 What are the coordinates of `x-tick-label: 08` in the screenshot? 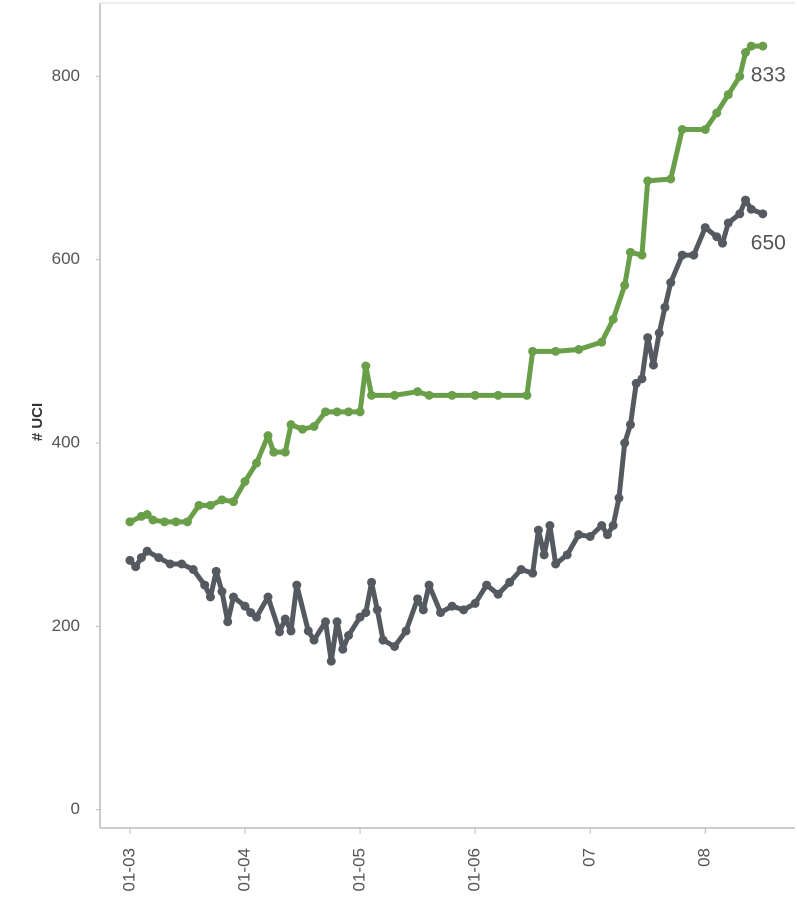 It's located at (704, 857).